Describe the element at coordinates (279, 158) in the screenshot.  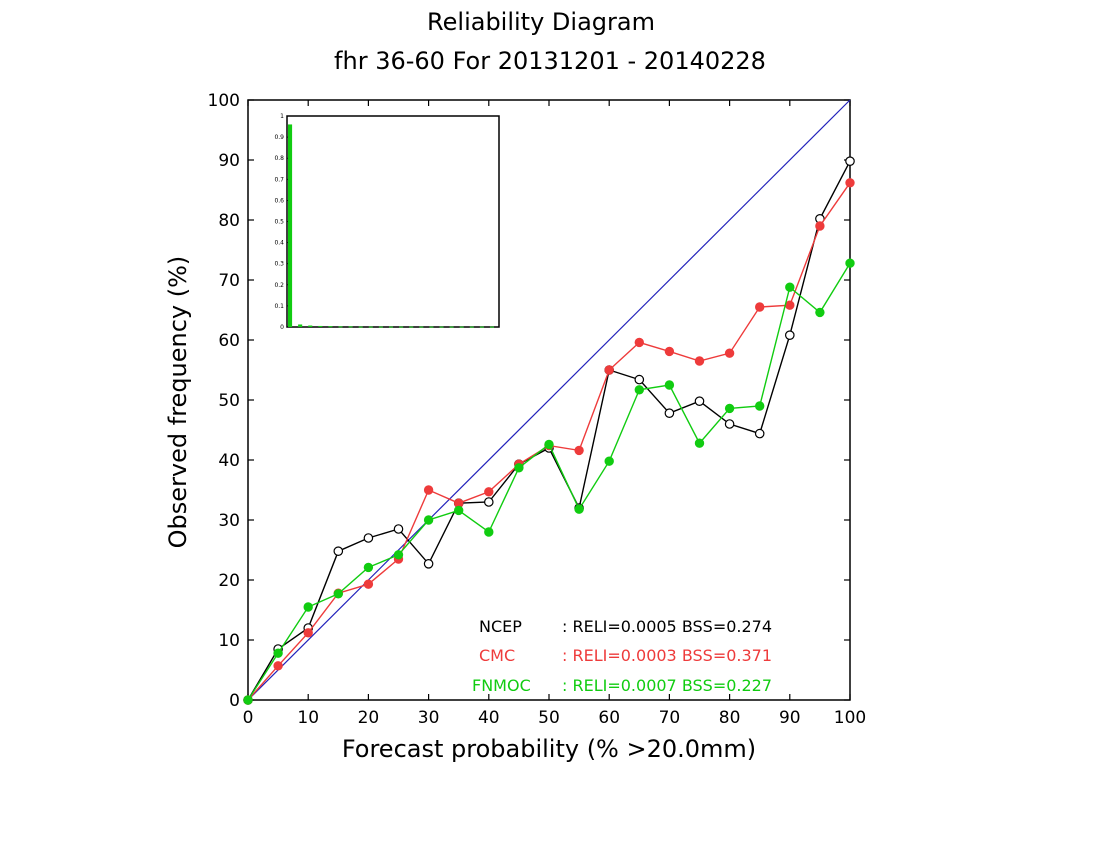
I see `inset-y-tick-label: 0.8` at that location.